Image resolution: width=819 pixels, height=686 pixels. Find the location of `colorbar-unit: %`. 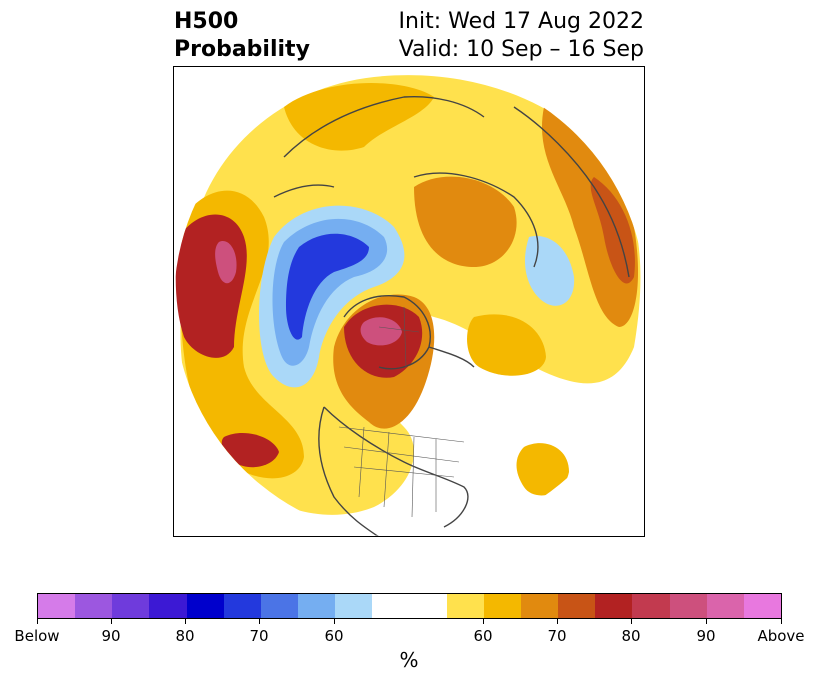

colorbar-unit: % is located at coordinates (409, 660).